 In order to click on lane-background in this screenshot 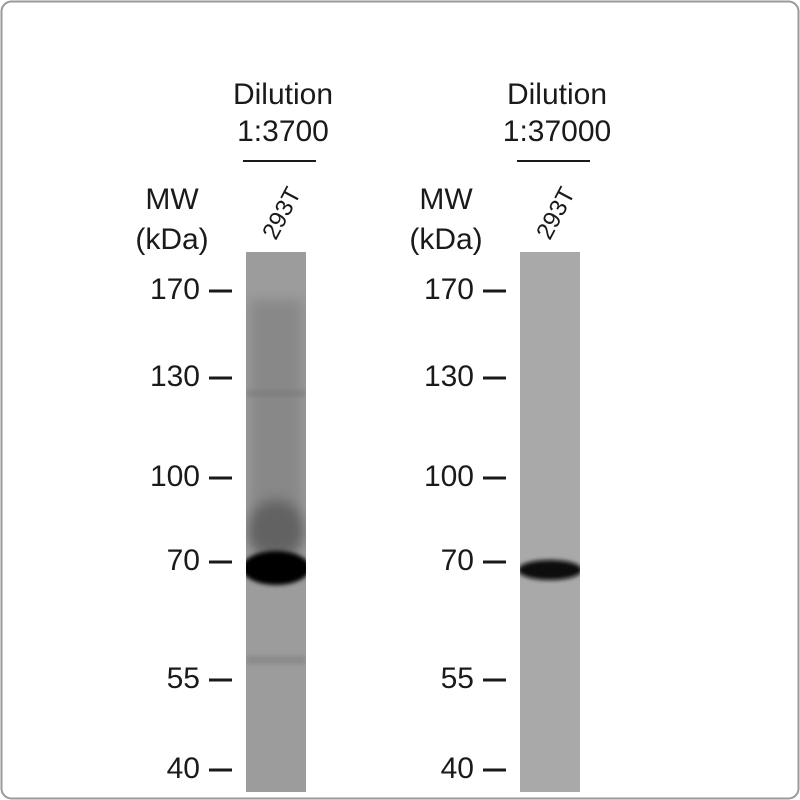, I will do `click(550, 522)`.